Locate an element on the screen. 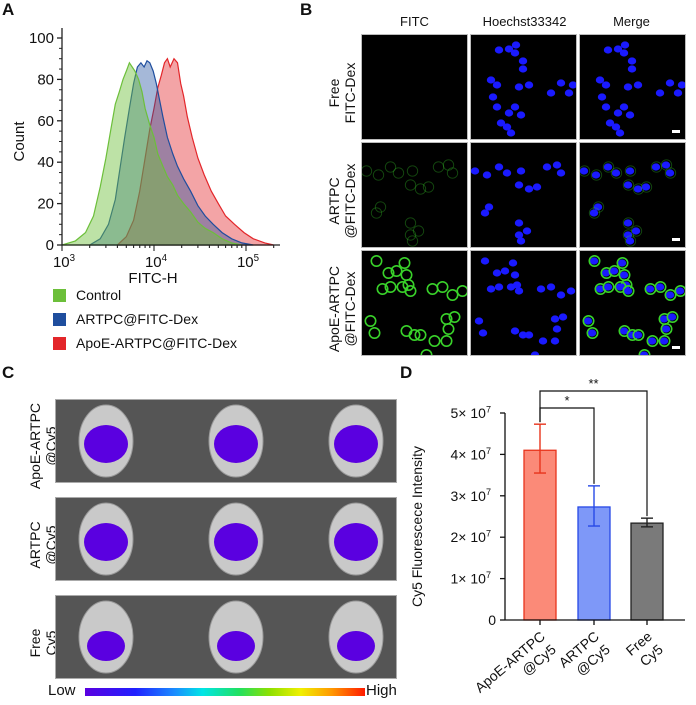 The width and height of the screenshot is (696, 705). x-tick-label: ApoE-ARTPC@Cy5 is located at coordinates (515, 662).